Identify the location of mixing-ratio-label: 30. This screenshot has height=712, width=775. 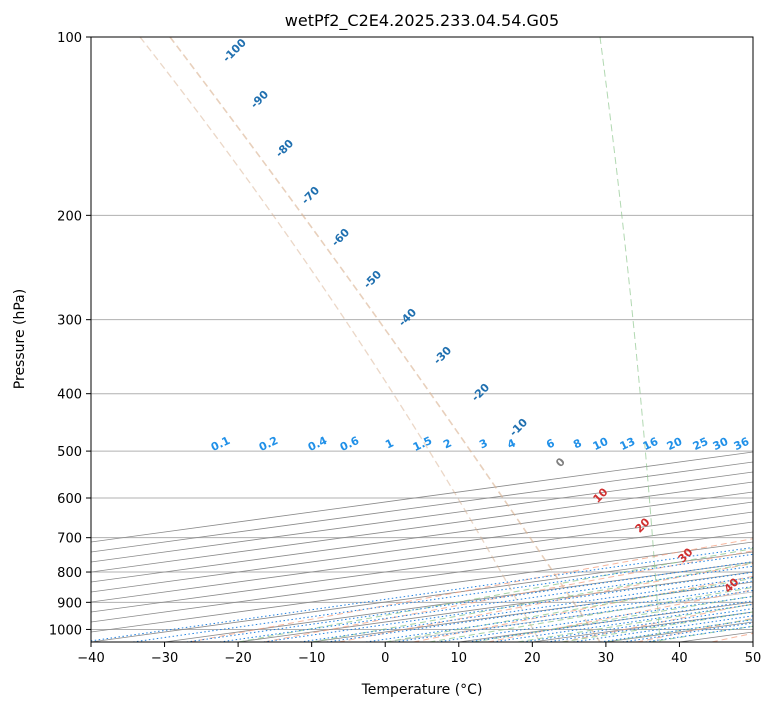
(721, 444).